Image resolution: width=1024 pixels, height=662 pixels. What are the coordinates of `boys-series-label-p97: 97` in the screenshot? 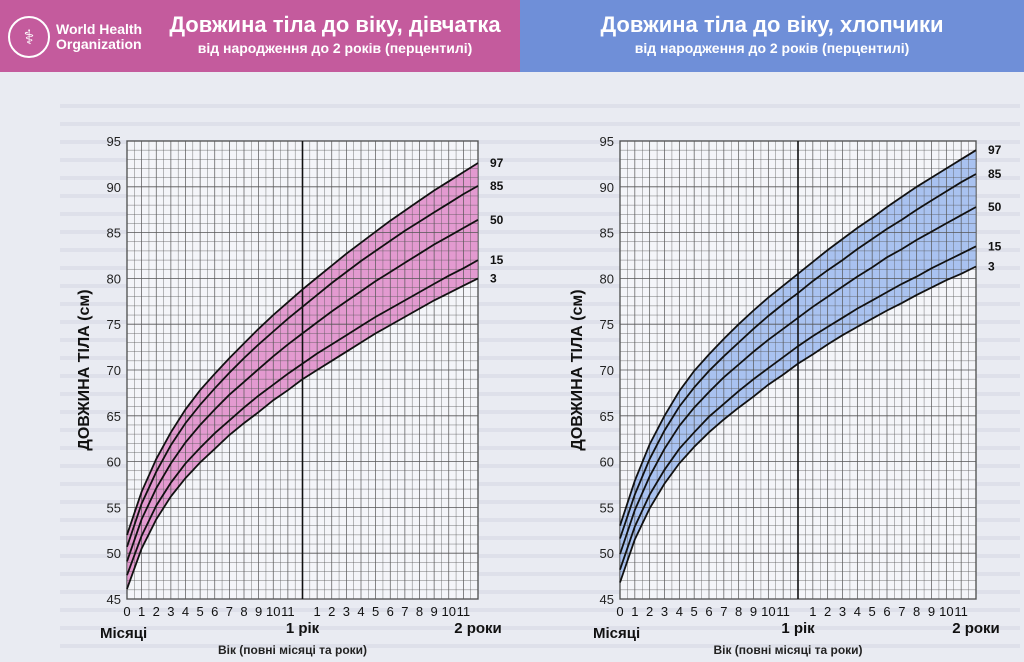 It's located at (995, 150).